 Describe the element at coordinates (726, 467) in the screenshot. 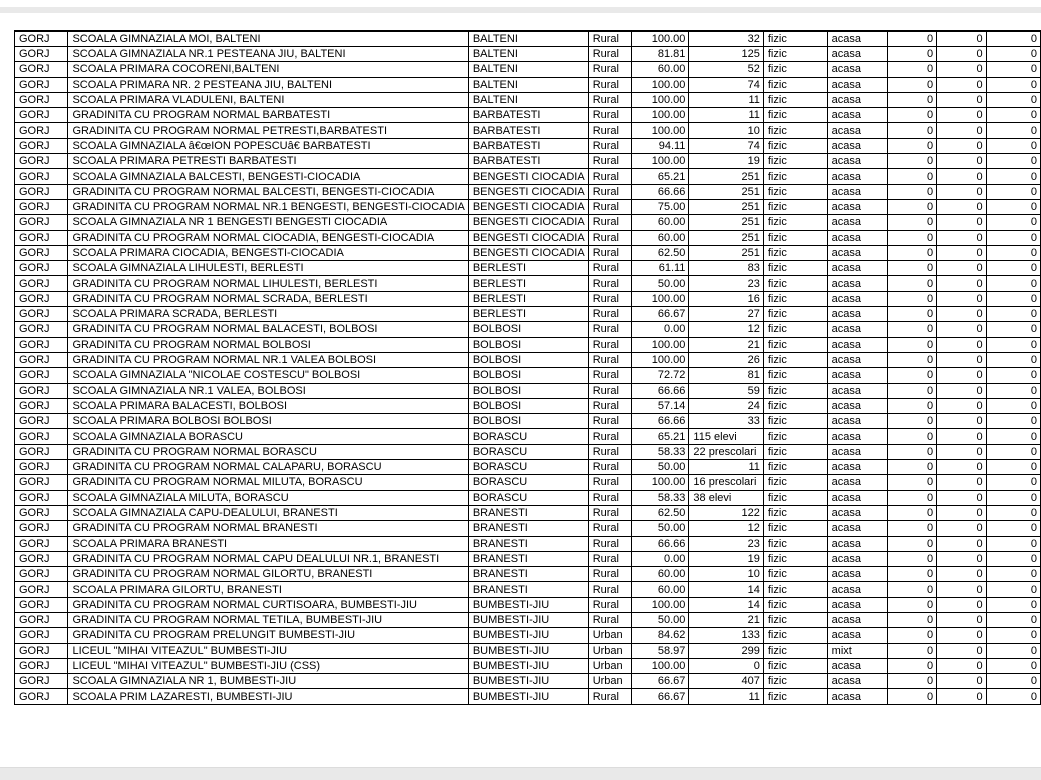

I see `cell-students: 11` at that location.